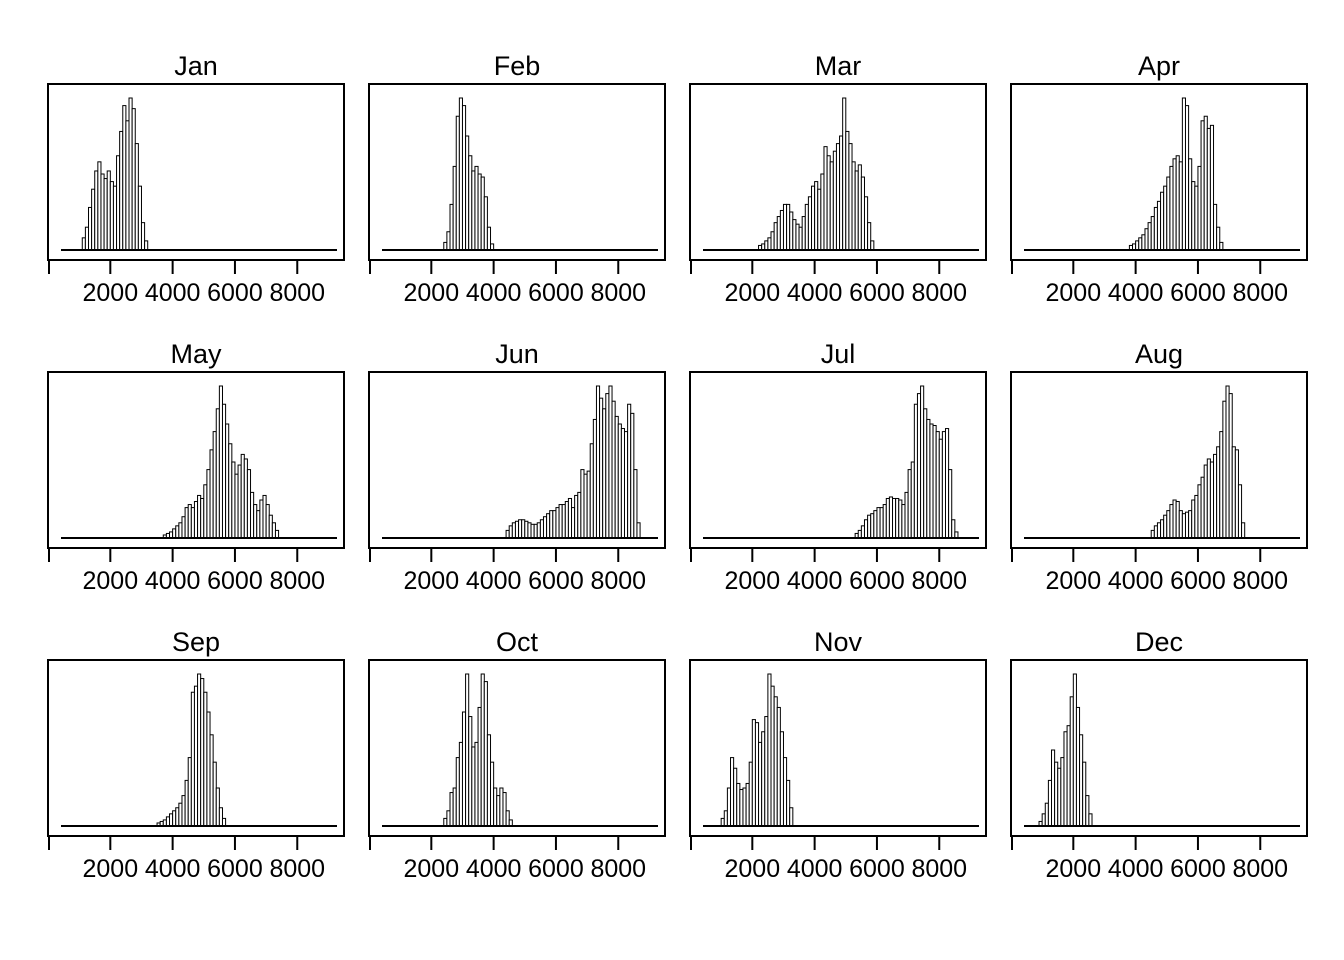 This screenshot has height=960, width=1344. I want to click on histogram-panel: Apr 2000 4000 6000 8000, so click(1159, 178).